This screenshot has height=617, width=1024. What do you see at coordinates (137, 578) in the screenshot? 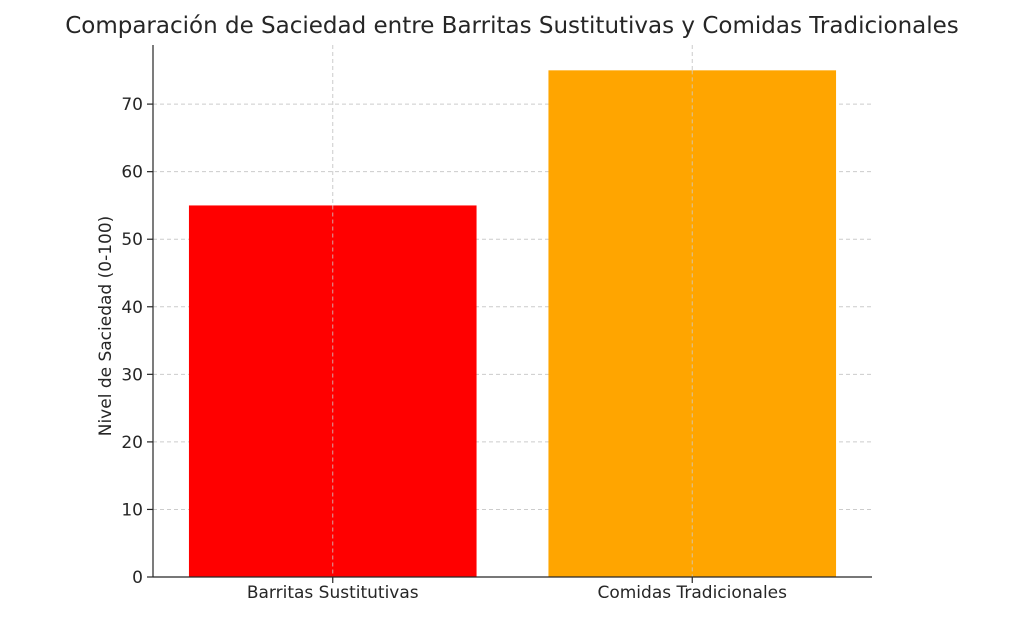
I see `y-tick-label: 0` at bounding box center [137, 578].